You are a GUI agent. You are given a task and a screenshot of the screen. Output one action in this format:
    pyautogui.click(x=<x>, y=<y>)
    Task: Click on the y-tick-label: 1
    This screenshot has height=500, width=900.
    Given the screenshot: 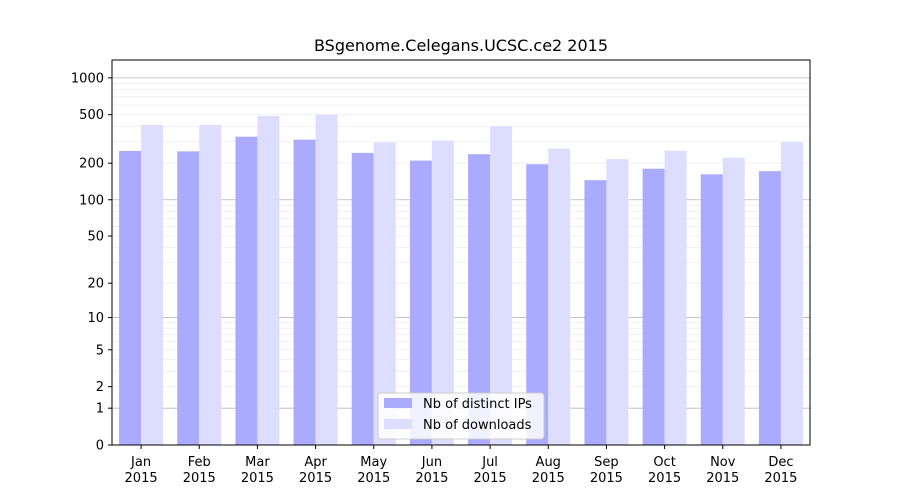 What is the action you would take?
    pyautogui.click(x=100, y=409)
    